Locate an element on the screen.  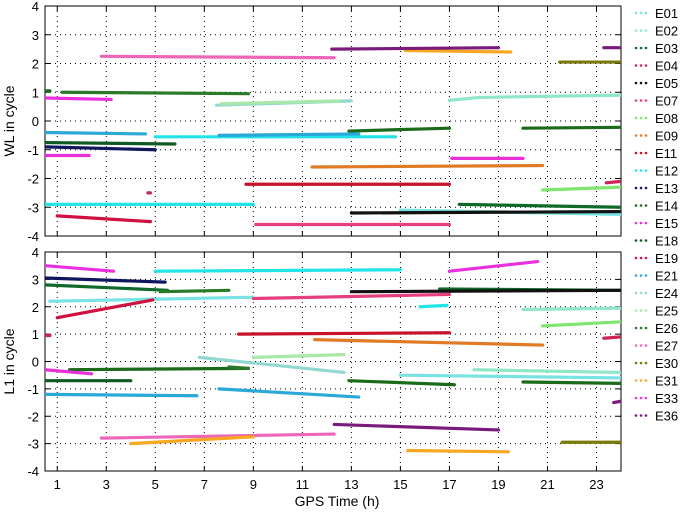
x-tick-label: 3 is located at coordinates (106, 484).